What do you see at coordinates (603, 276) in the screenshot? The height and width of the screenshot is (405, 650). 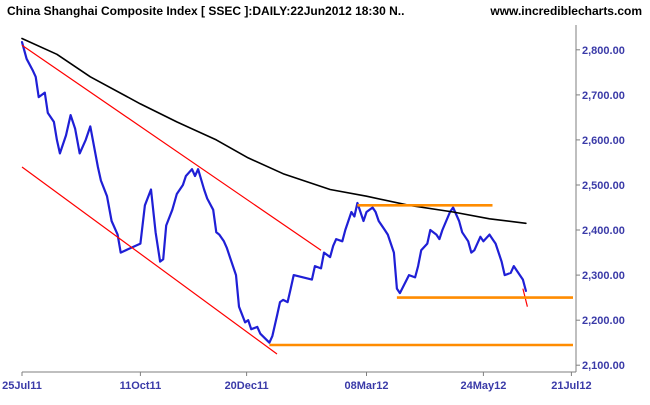 I see `y-tick-label: 2,300.00` at bounding box center [603, 276].